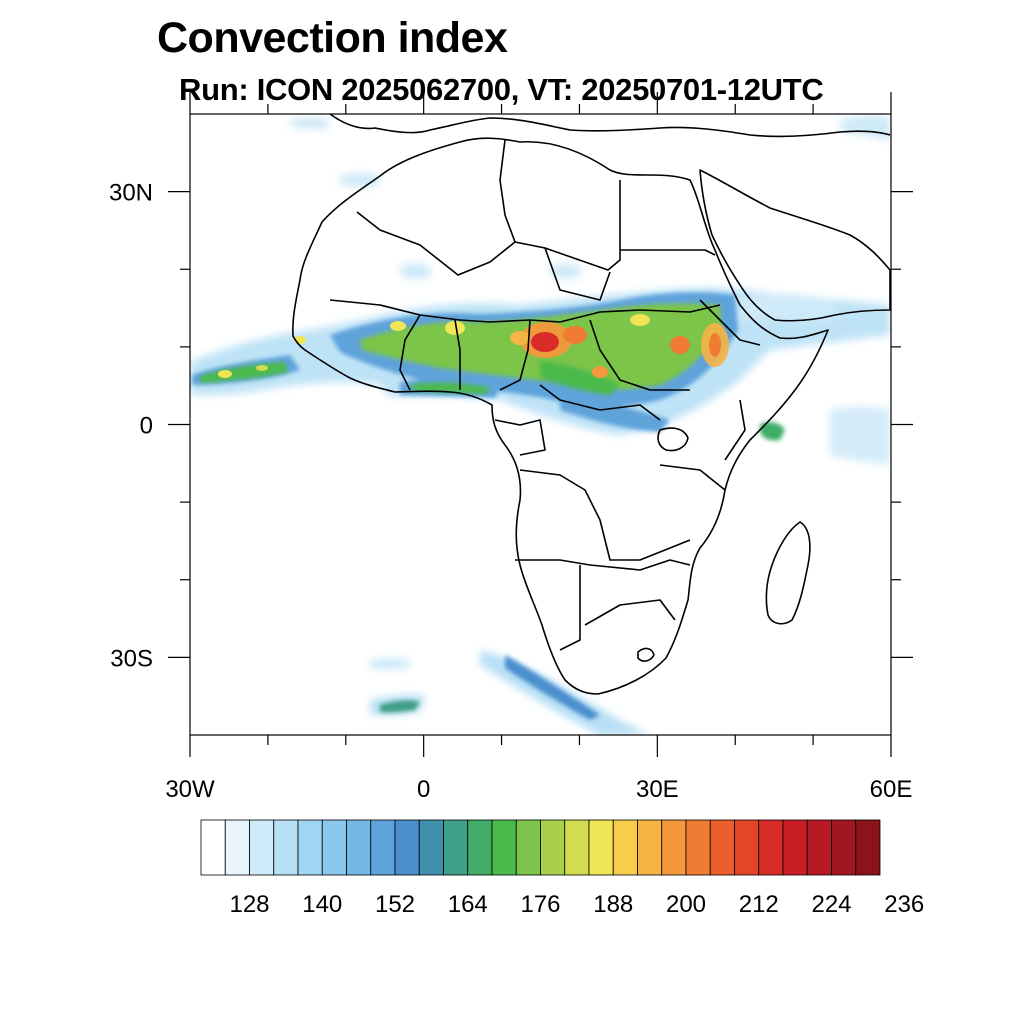 Image resolution: width=1024 pixels, height=1024 pixels. I want to click on lat-label: 30N, so click(131, 193).